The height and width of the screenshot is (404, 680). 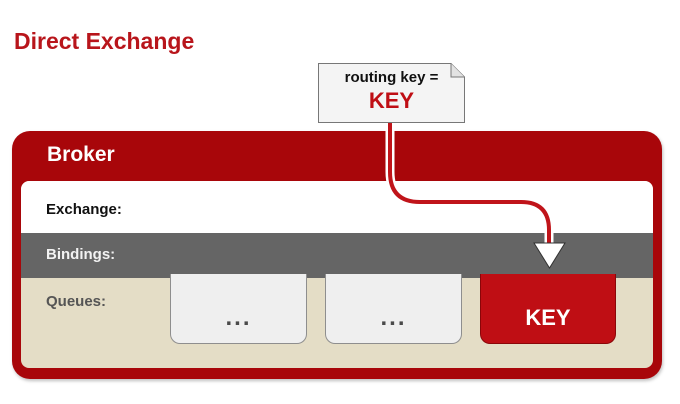 What do you see at coordinates (104, 41) in the screenshot?
I see `diagram-title: Direct Exchange` at bounding box center [104, 41].